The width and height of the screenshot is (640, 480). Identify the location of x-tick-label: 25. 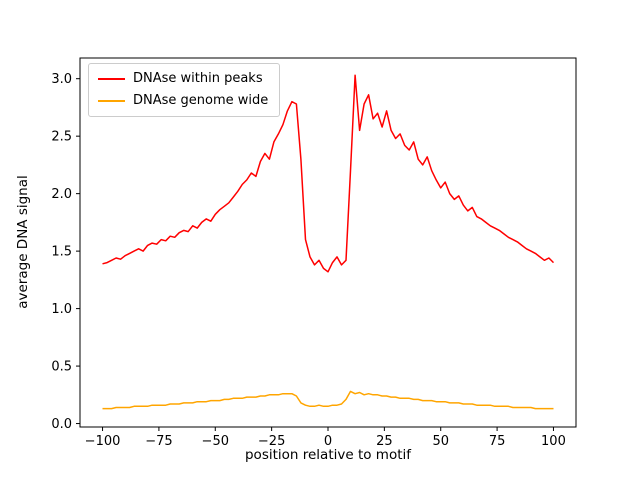
(384, 441).